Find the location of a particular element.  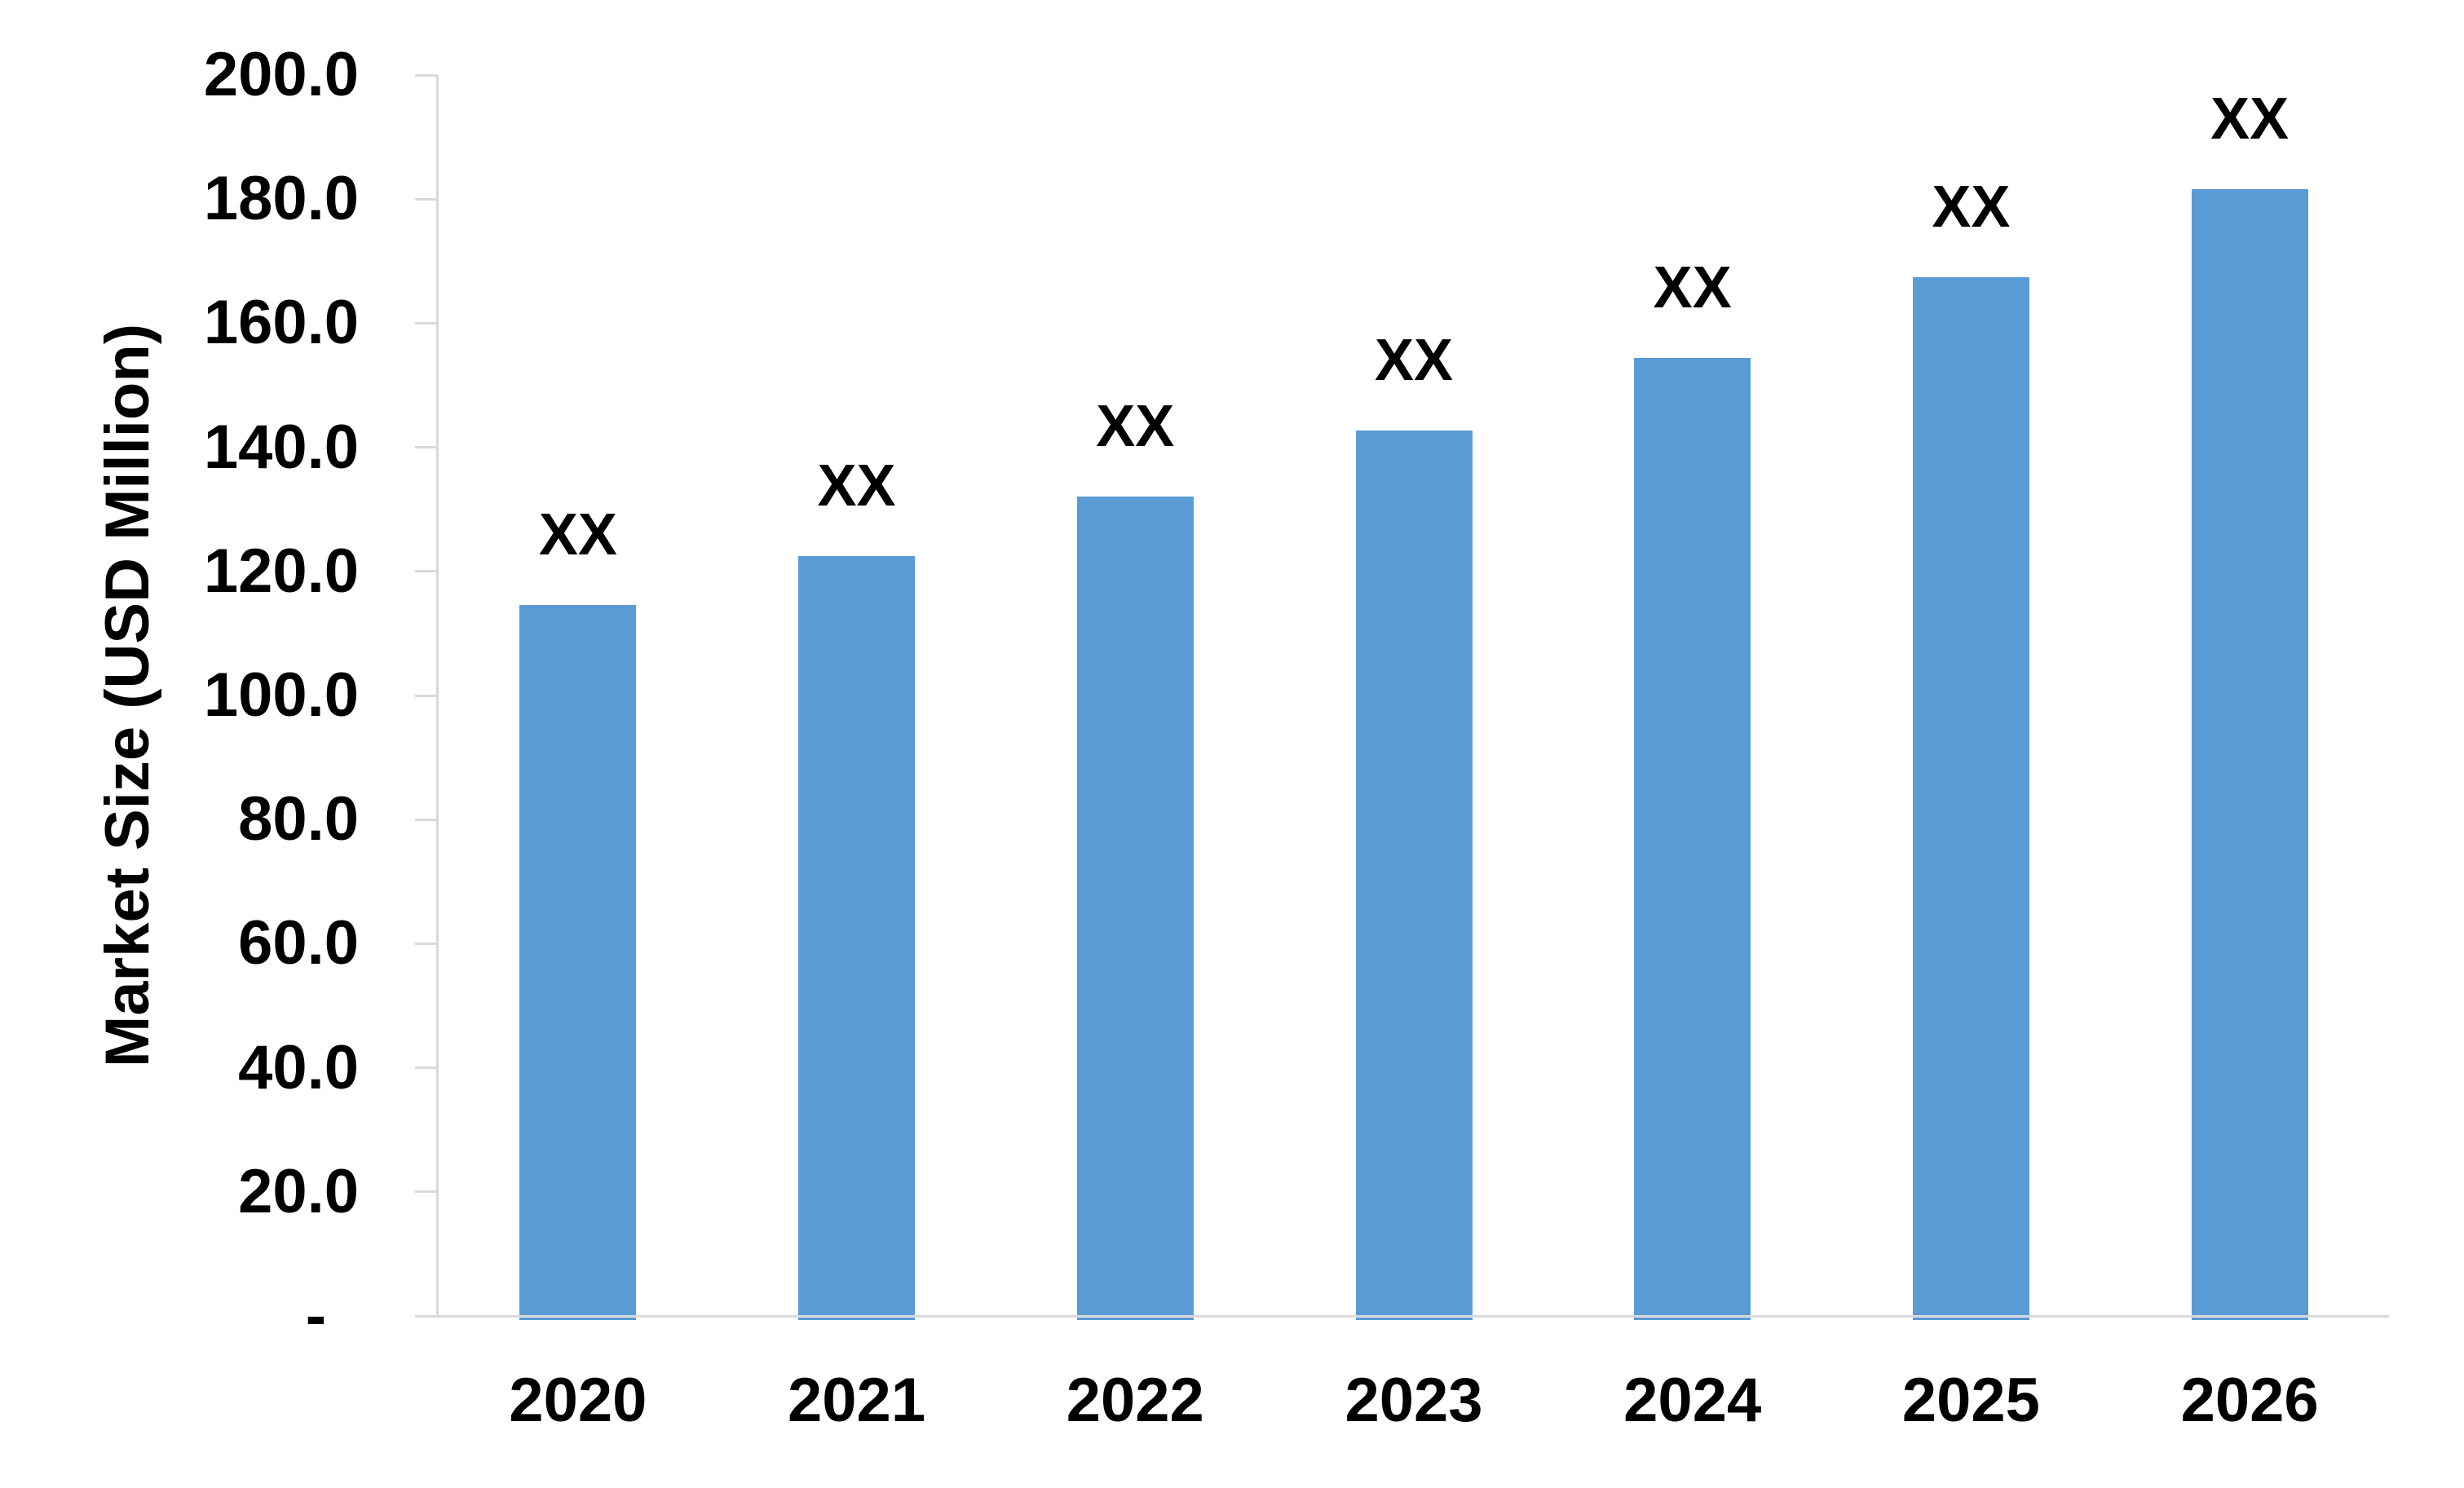

bar-data-label-2020: XX is located at coordinates (577, 534).